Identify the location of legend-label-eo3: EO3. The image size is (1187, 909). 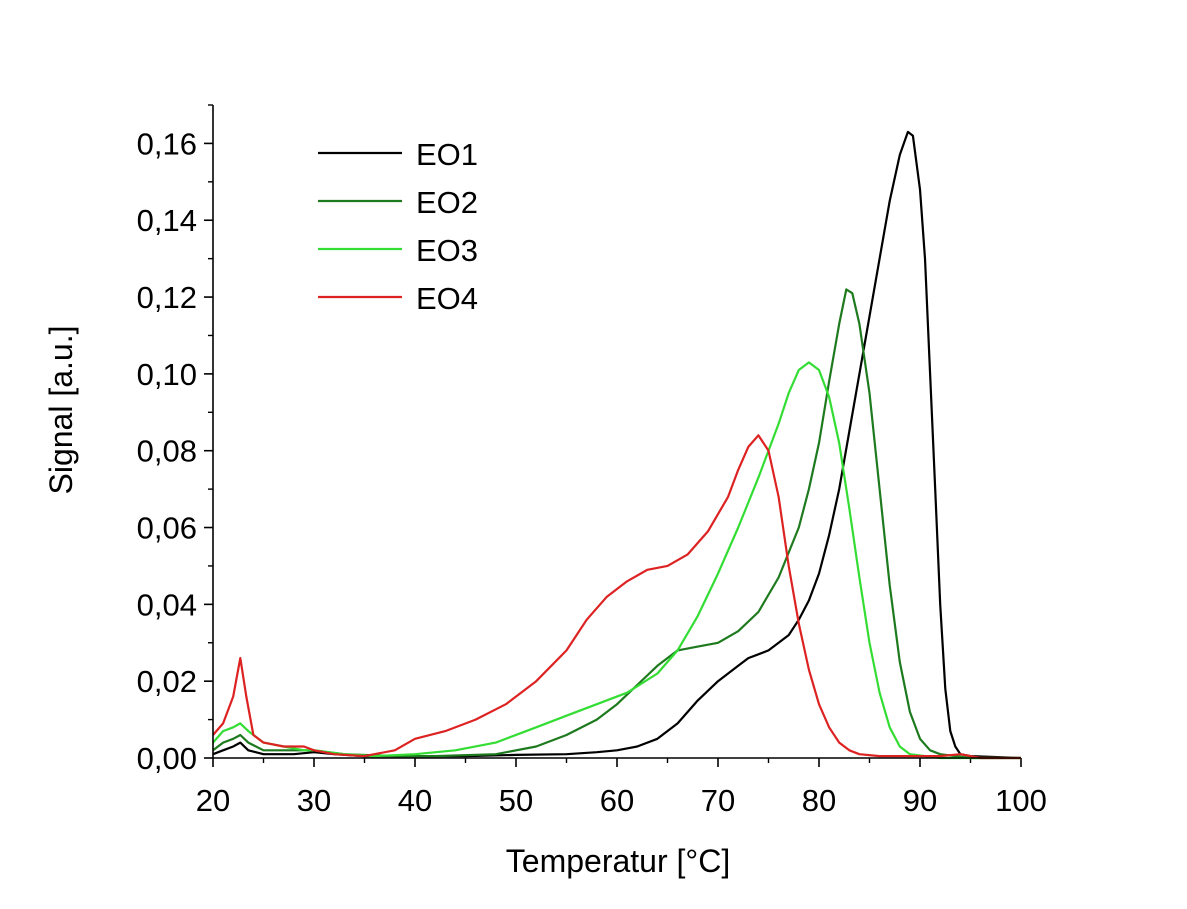
(447, 250).